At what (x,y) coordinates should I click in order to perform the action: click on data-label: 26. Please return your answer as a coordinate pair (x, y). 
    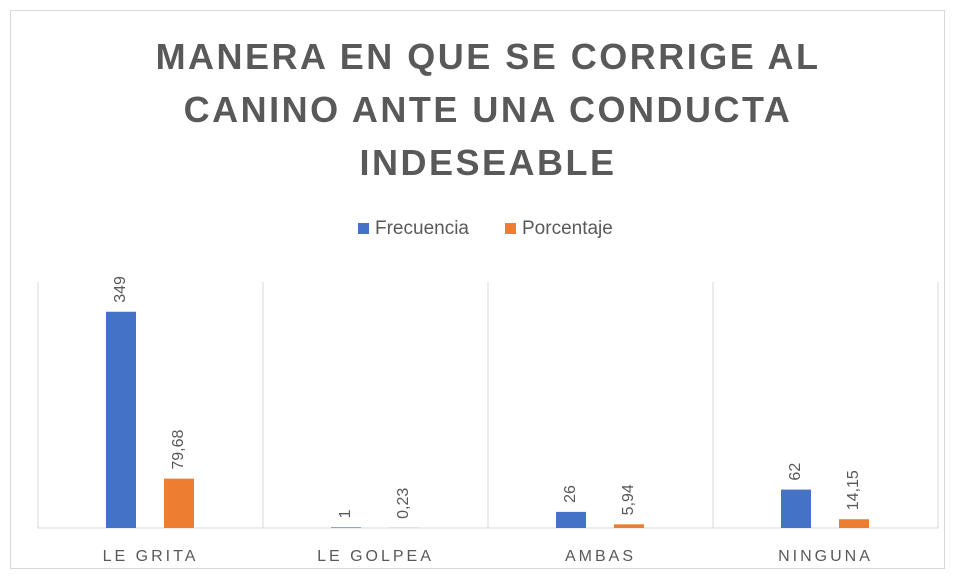
    Looking at the image, I should click on (570, 494).